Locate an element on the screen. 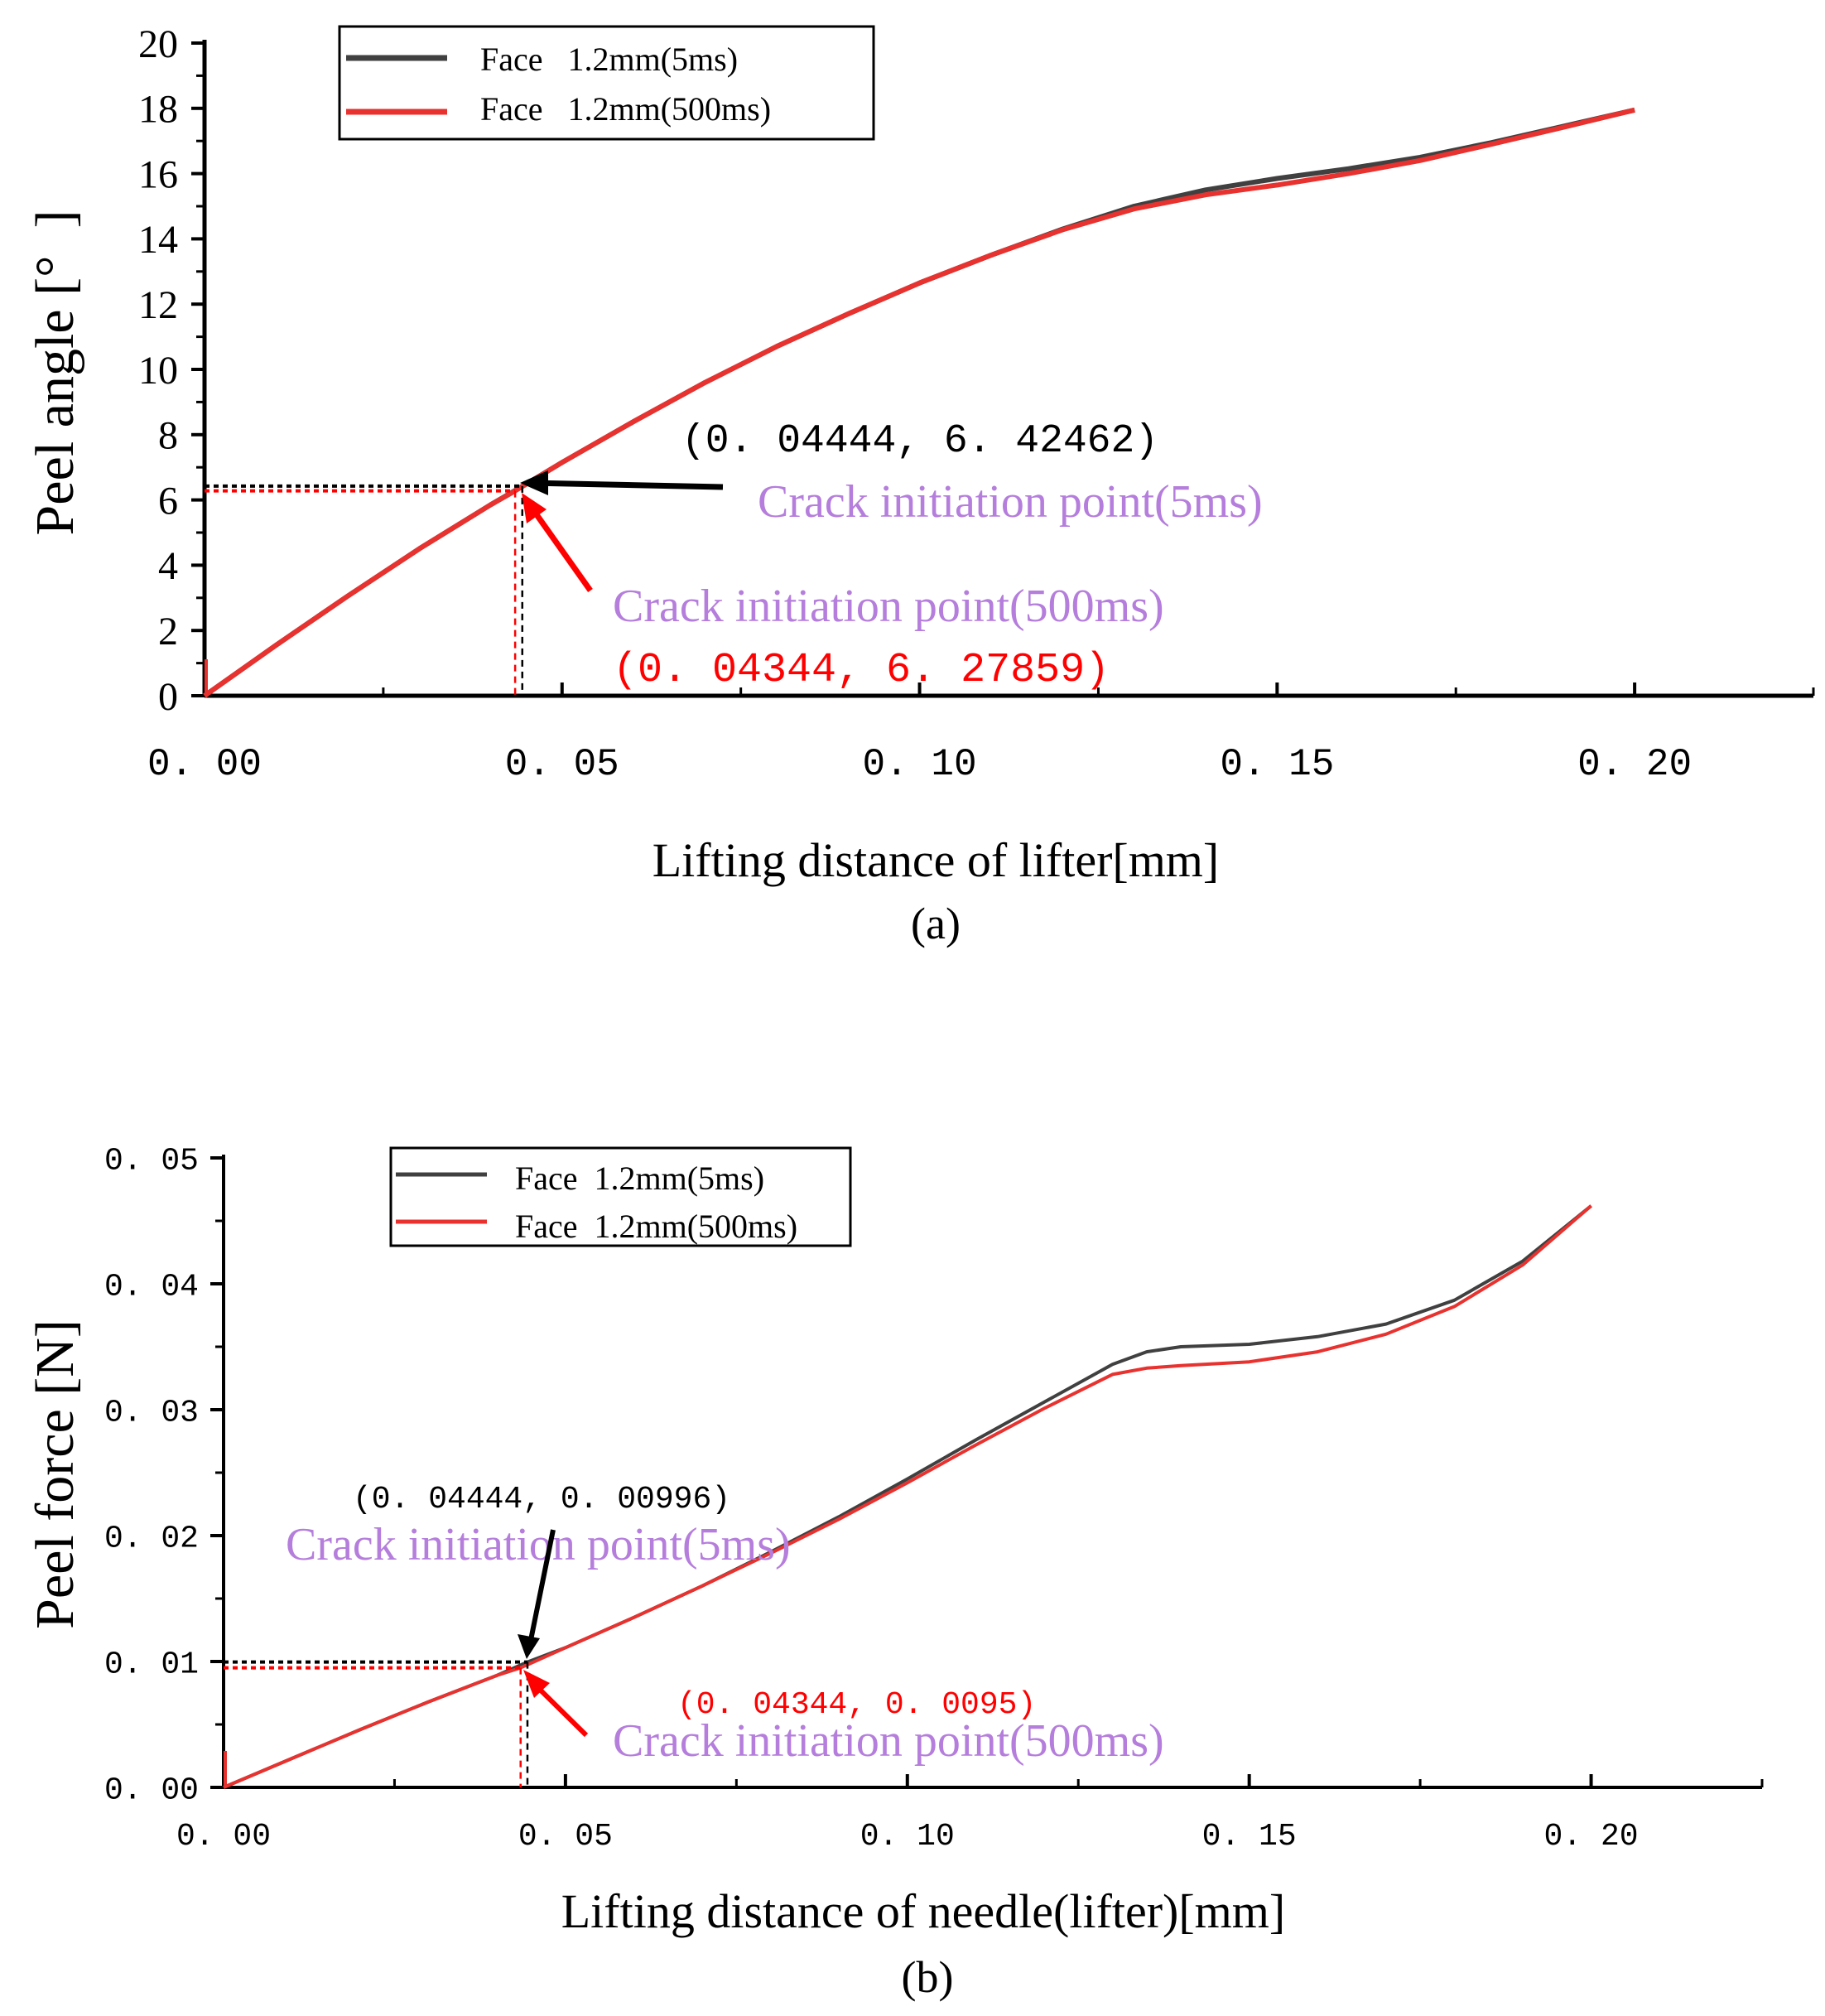  chart-a-arrowhead-500ms is located at coordinates (534, 508).